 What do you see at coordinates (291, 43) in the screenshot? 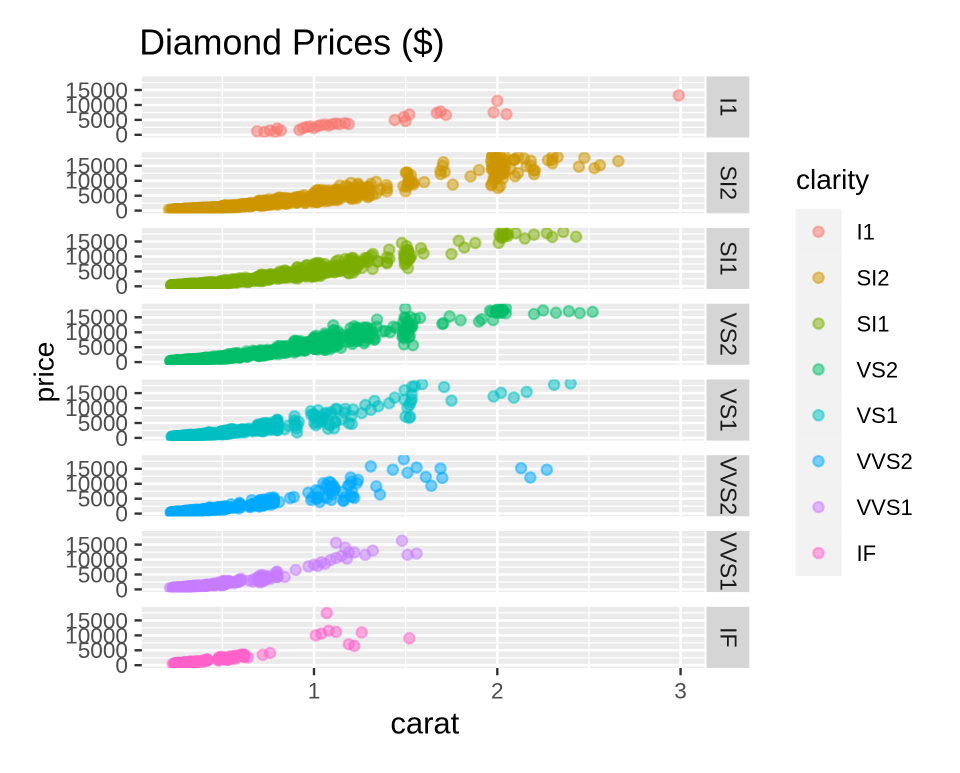
I see `svg-text: Diamond Prices ($)` at bounding box center [291, 43].